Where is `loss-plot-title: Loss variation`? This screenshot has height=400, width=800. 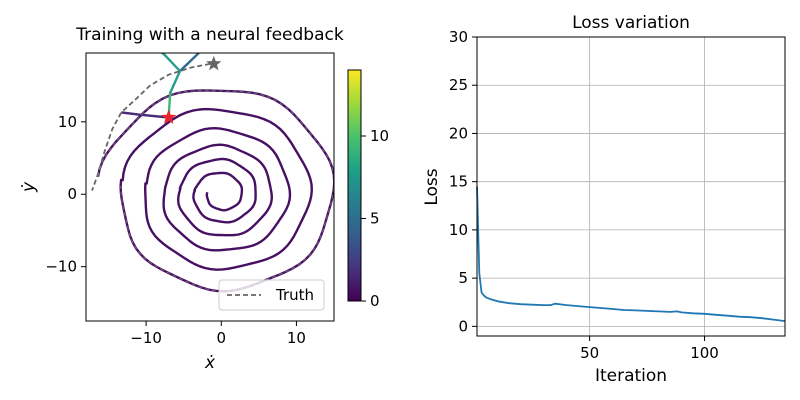
loss-plot-title: Loss variation is located at coordinates (631, 23).